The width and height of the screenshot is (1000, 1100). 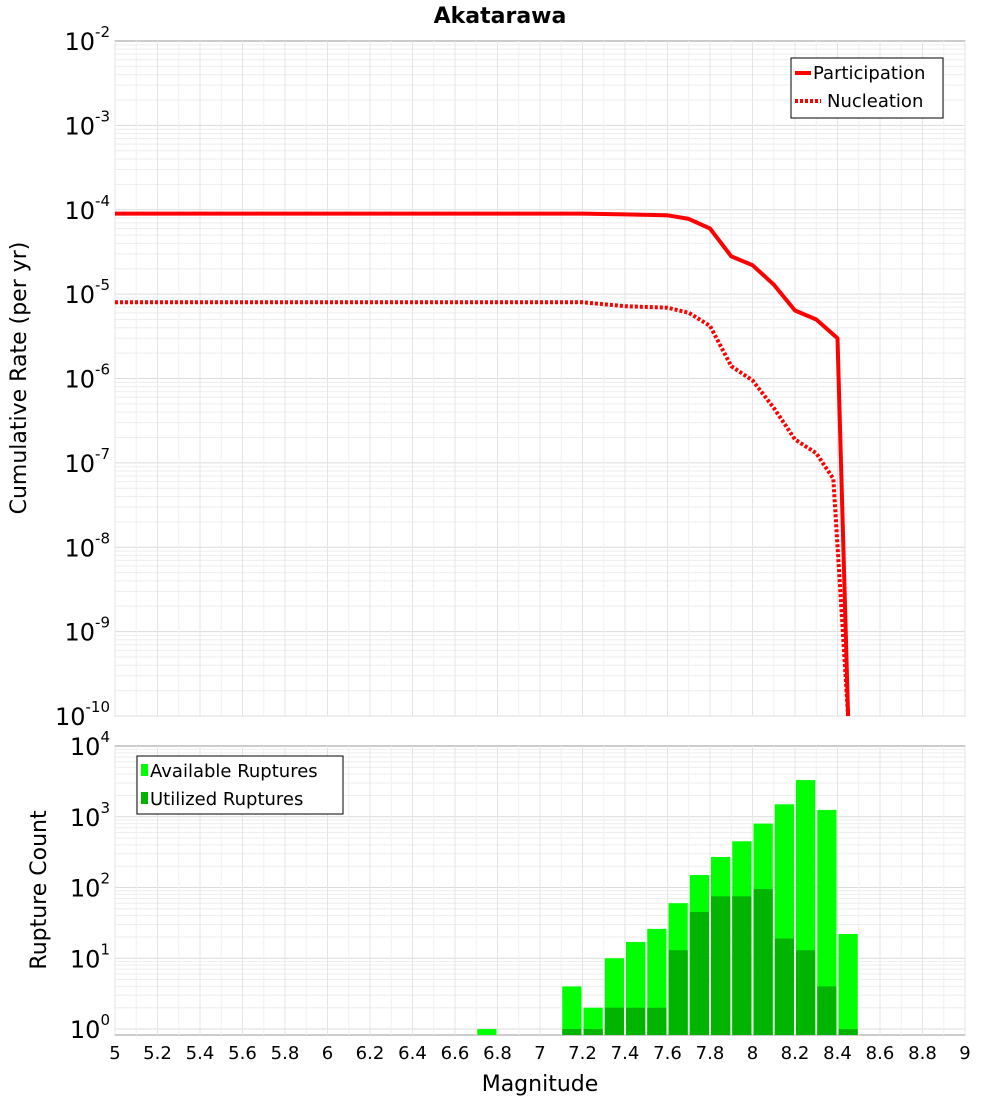 I want to click on x-tick-label: 6.2, so click(x=370, y=1053).